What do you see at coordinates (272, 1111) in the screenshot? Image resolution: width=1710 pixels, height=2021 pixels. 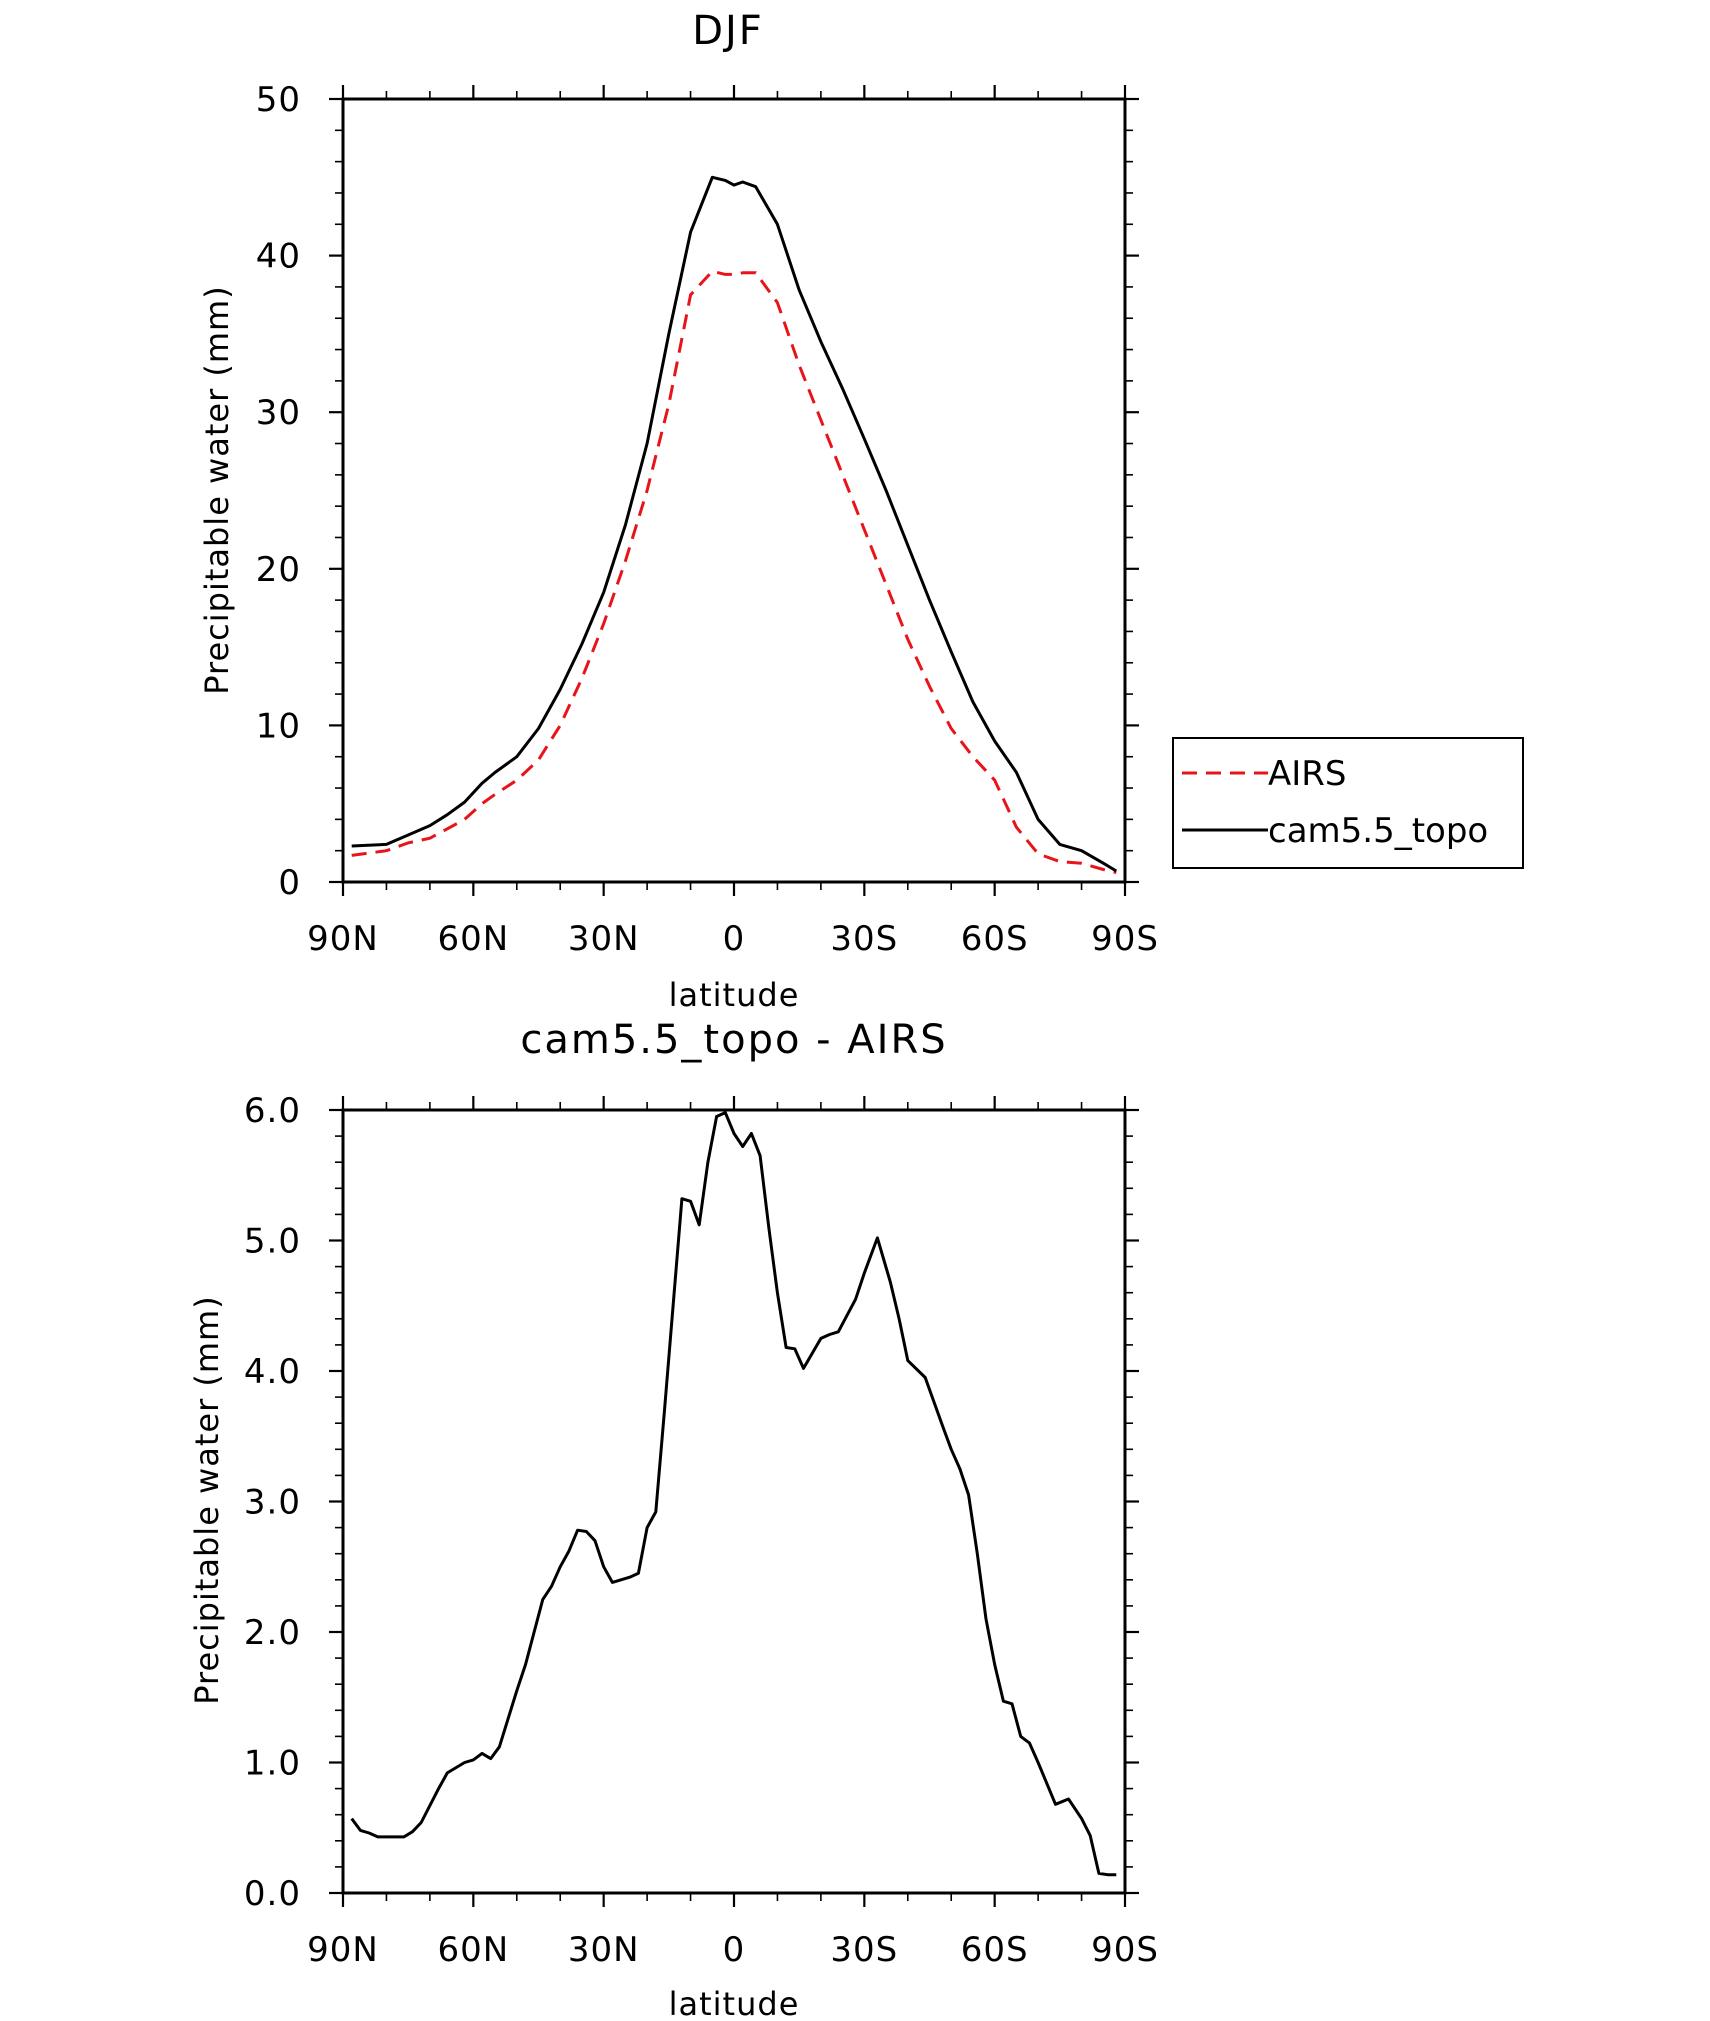 I see `y-tick-label: 6.0` at bounding box center [272, 1111].